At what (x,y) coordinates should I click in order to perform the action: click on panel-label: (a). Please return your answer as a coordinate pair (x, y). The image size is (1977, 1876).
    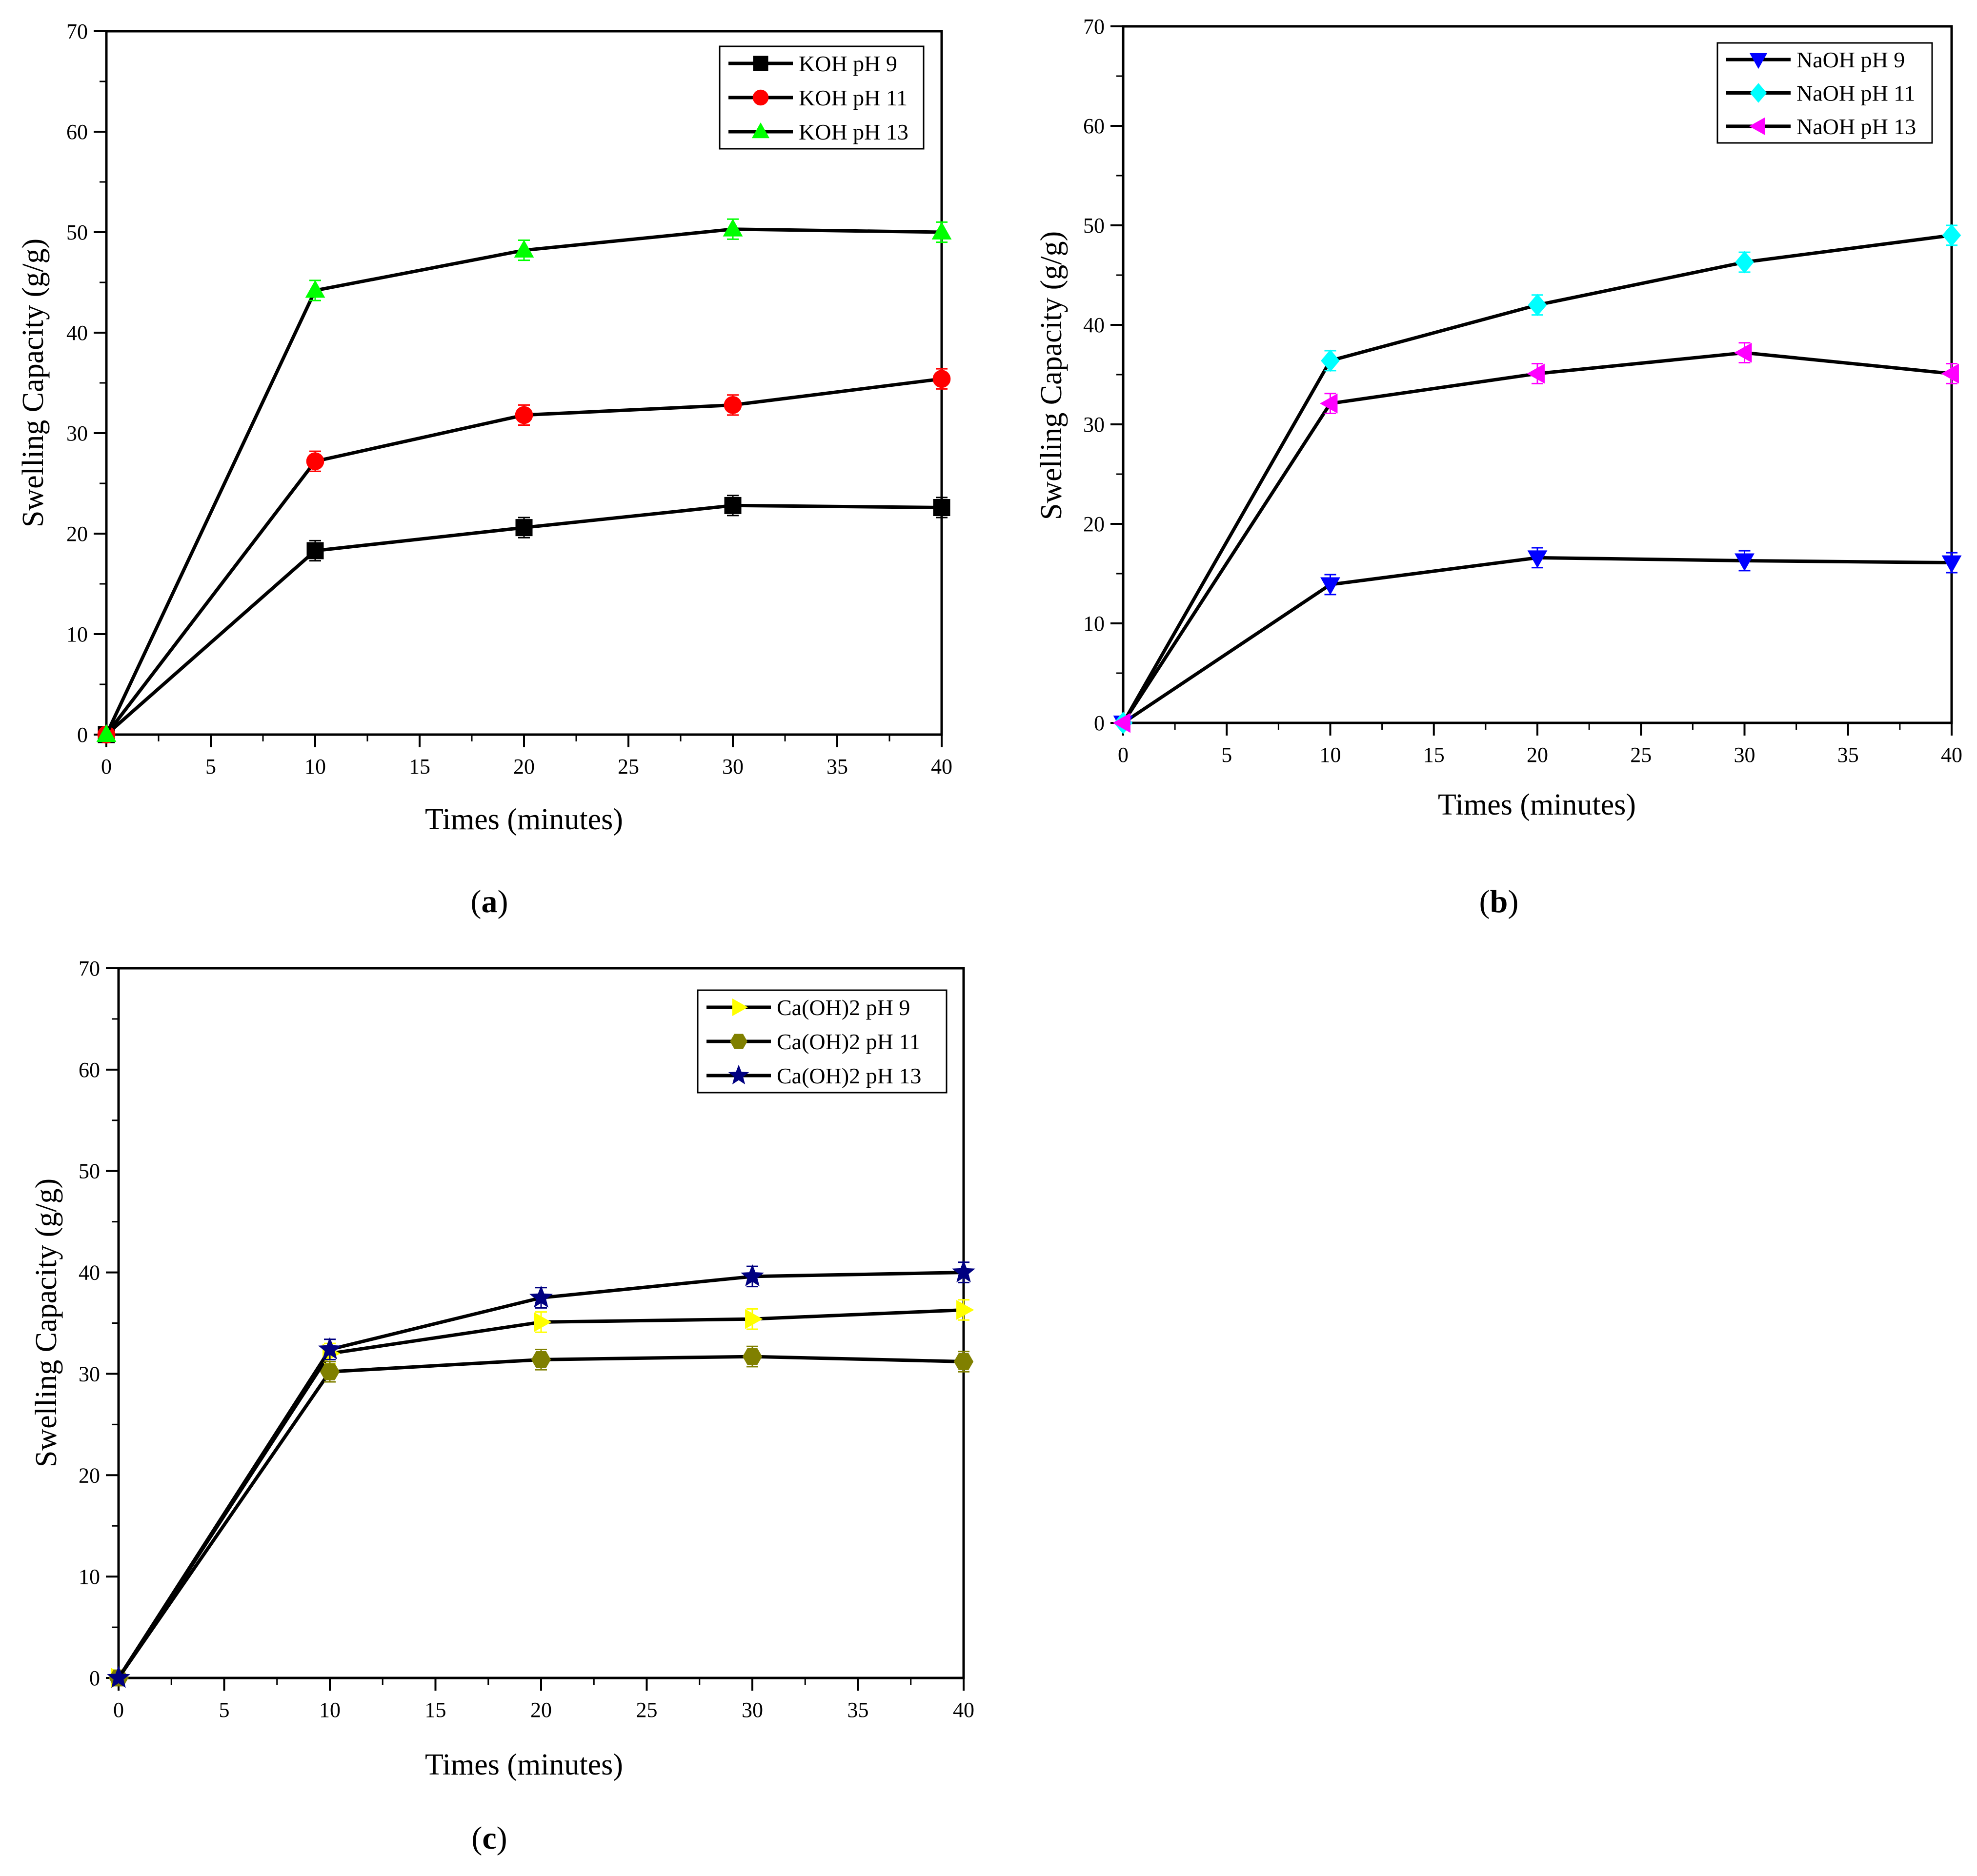
    Looking at the image, I should click on (489, 901).